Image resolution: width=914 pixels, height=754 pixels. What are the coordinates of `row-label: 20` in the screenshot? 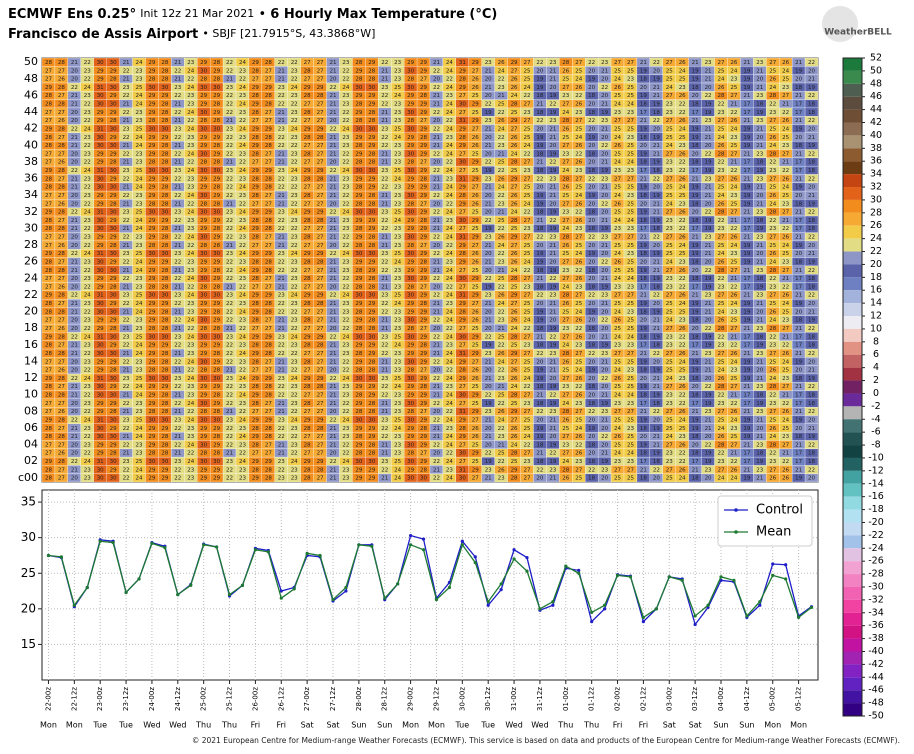 It's located at (31, 311).